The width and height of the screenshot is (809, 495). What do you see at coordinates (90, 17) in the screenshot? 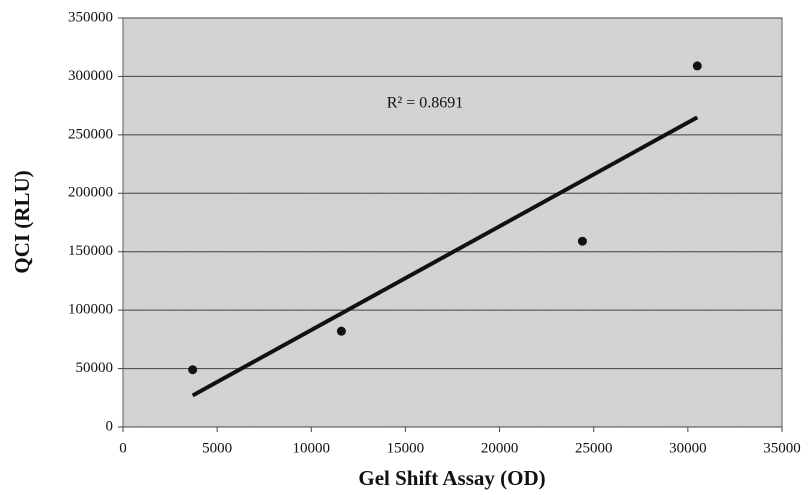
I see `y-tick-label: 350000` at bounding box center [90, 17].